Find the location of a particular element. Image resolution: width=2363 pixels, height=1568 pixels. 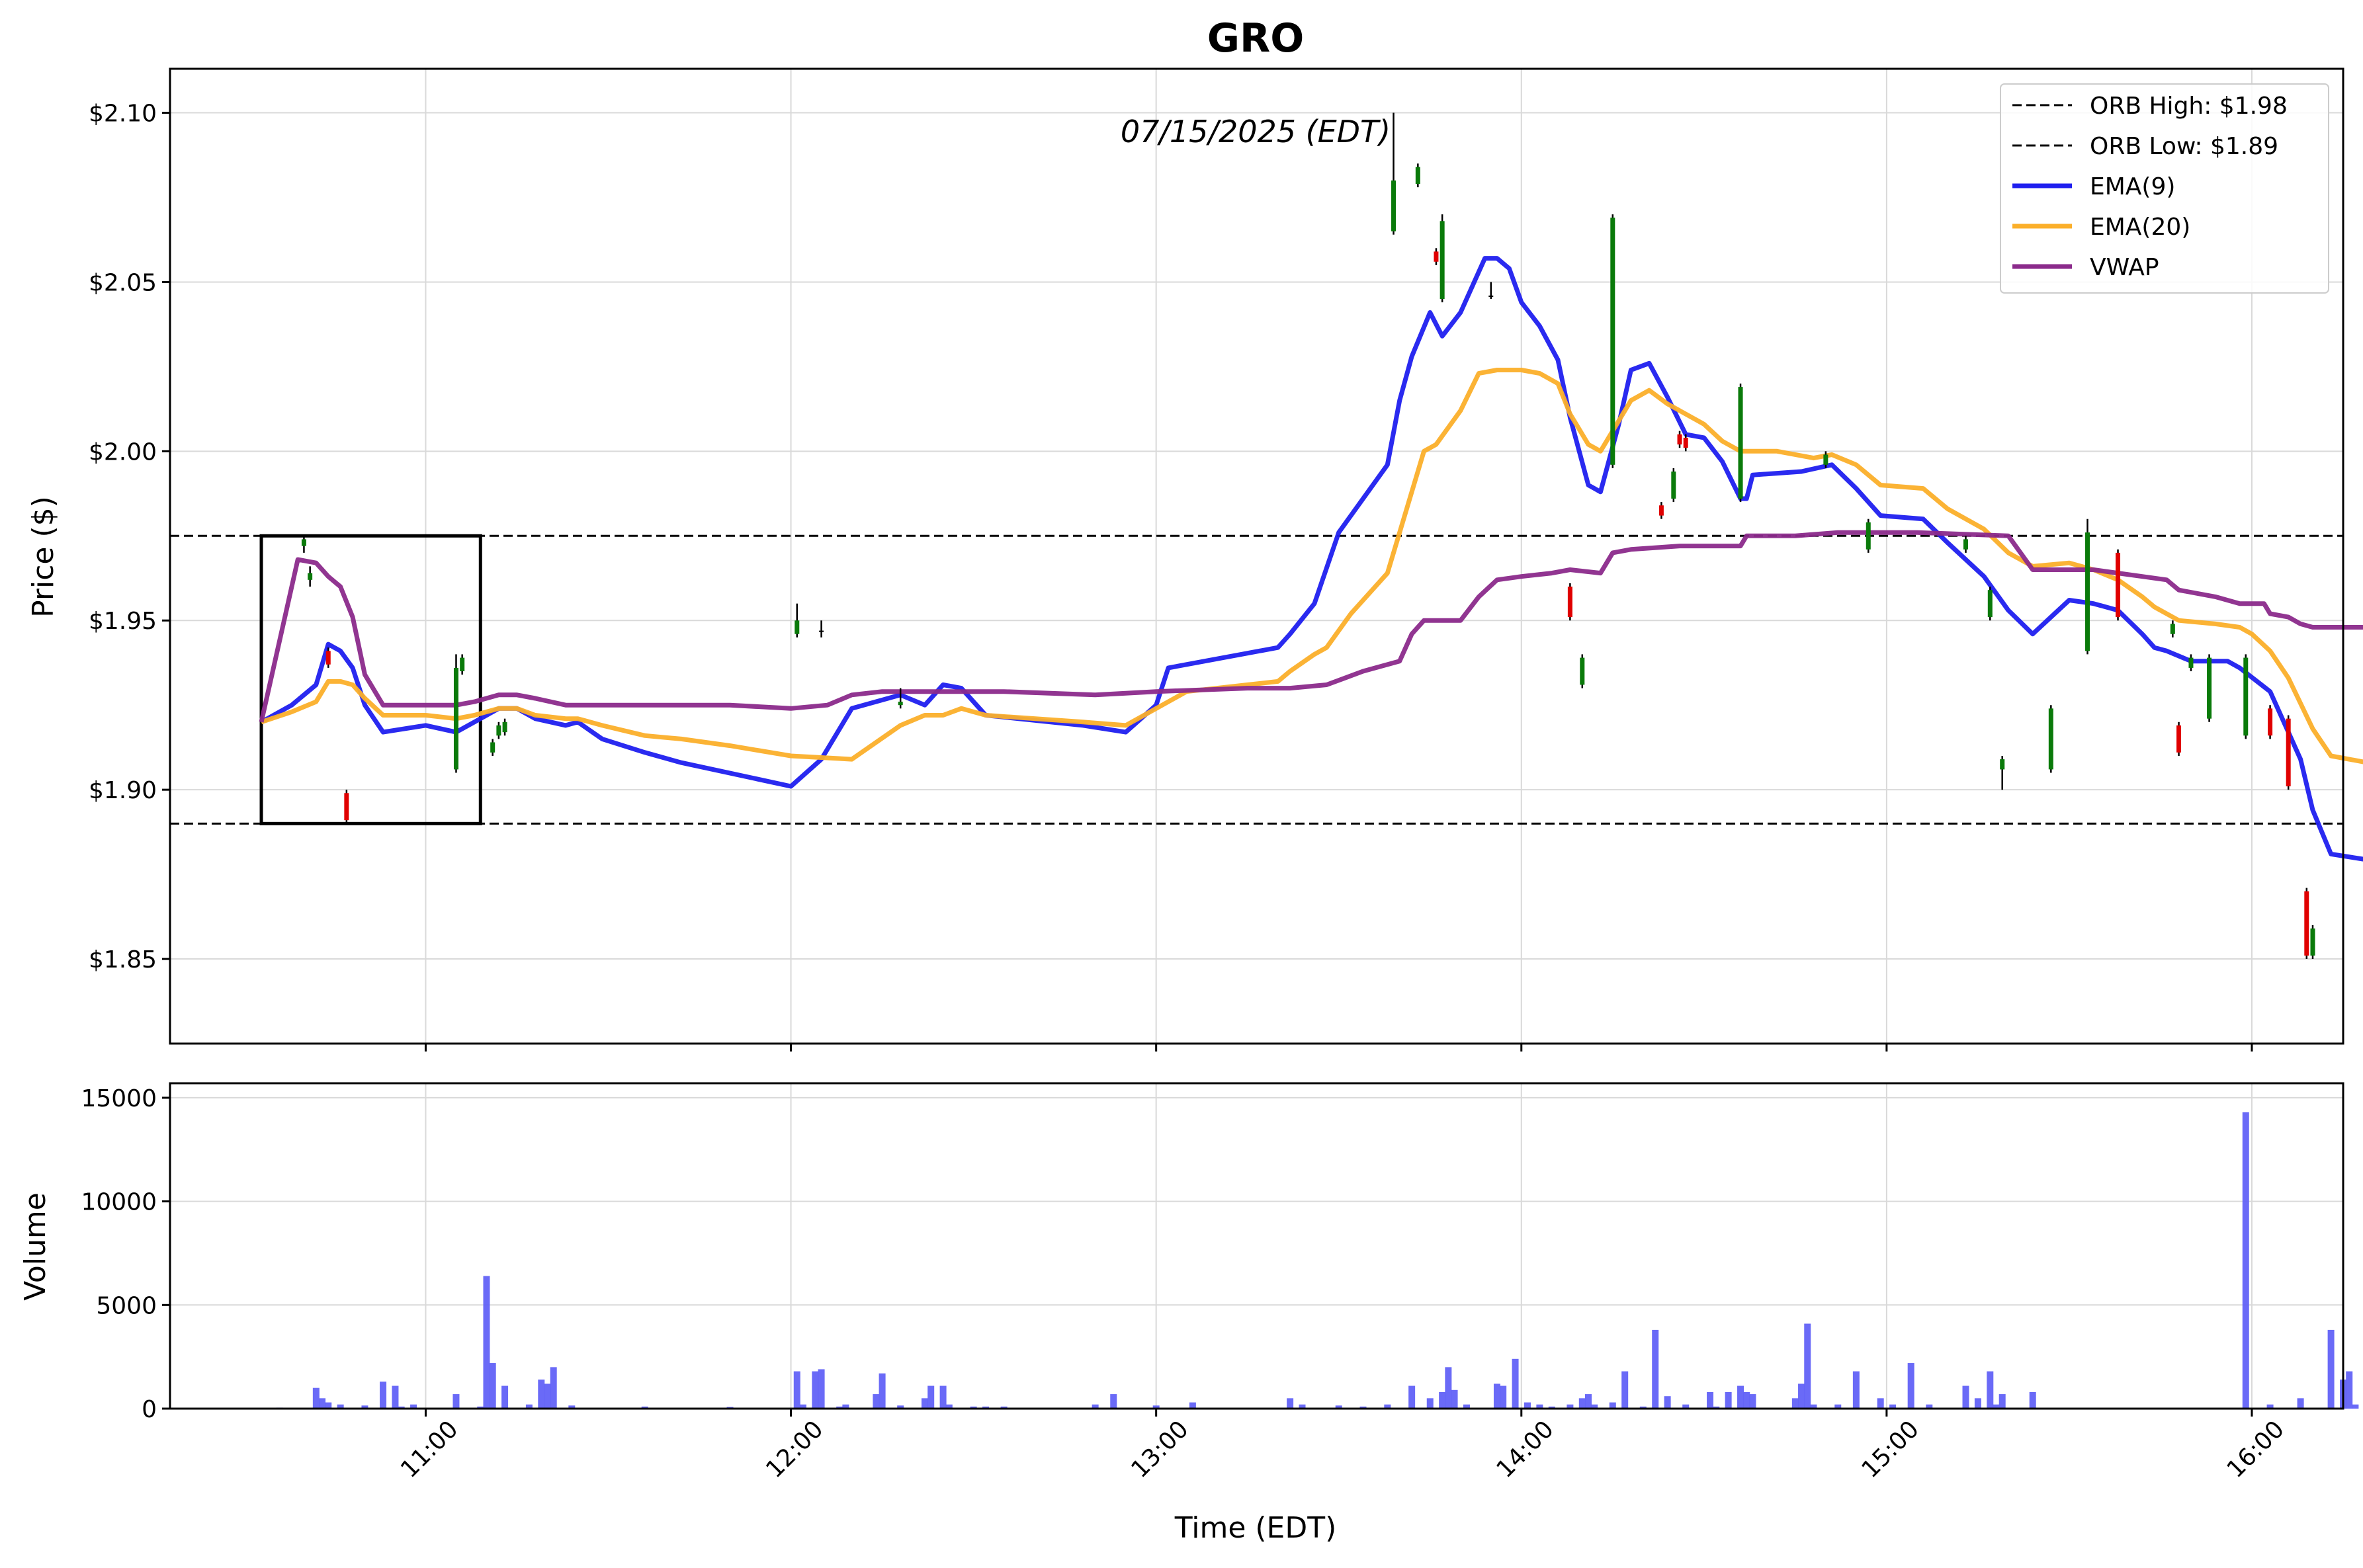

volume-tick-label: 15000 is located at coordinates (119, 1098).